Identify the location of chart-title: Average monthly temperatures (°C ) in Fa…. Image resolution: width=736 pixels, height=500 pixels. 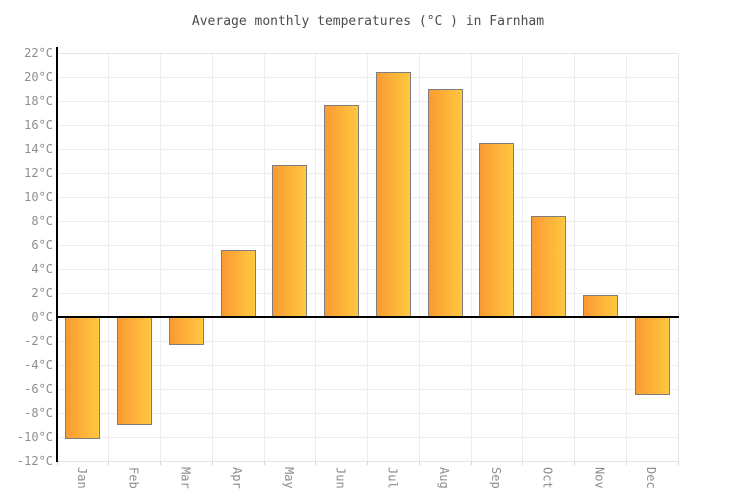
(368, 21).